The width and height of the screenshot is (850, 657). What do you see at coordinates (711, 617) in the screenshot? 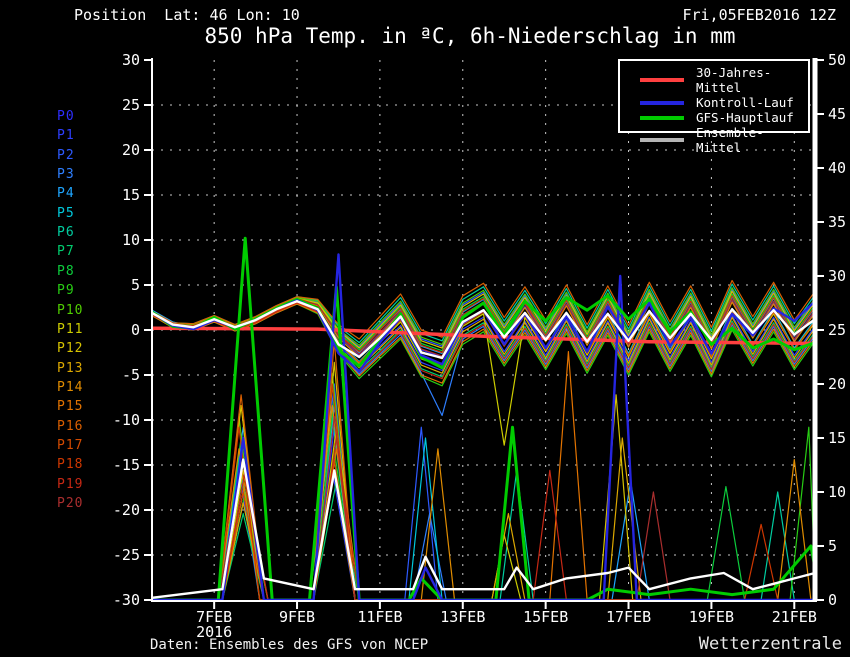
I see `x-tick-label: 19FEB` at bounding box center [711, 617].